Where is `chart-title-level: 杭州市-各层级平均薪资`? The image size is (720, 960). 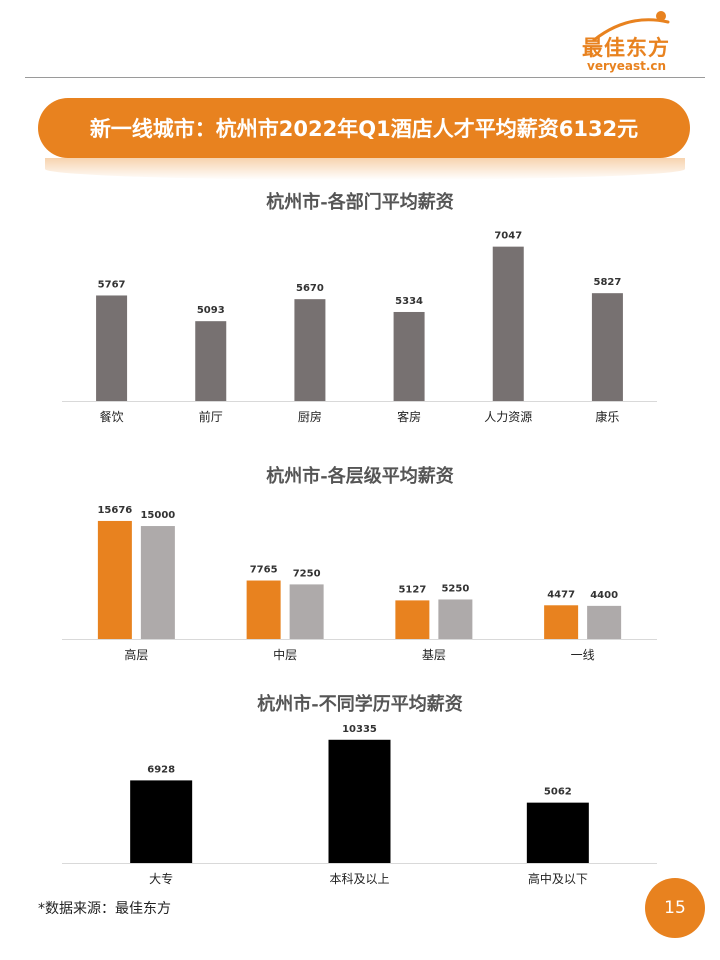 chart-title-level: 杭州市-各层级平均薪资 is located at coordinates (360, 476).